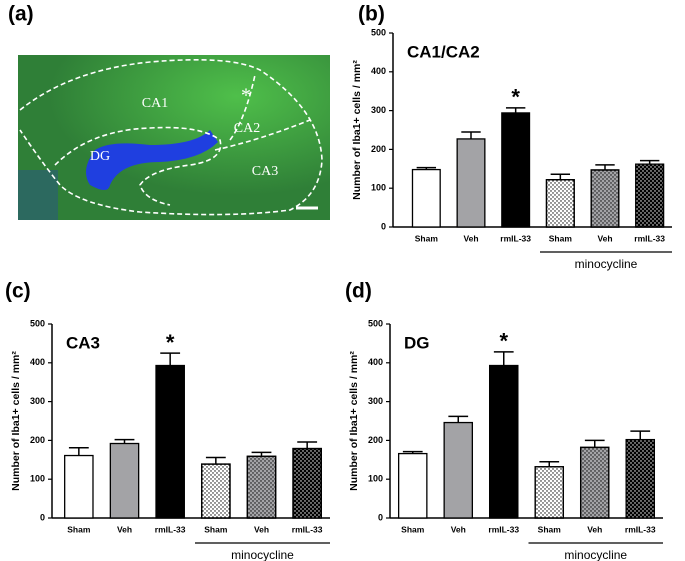 The width and height of the screenshot is (685, 561). I want to click on panel-label: (c), so click(18, 291).